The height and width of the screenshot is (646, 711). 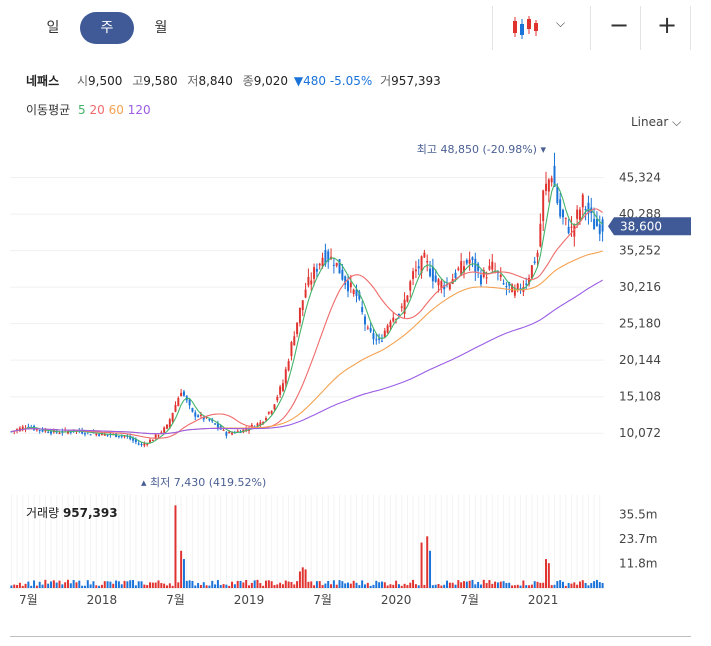 I want to click on ma20-label: 20, so click(x=97, y=110).